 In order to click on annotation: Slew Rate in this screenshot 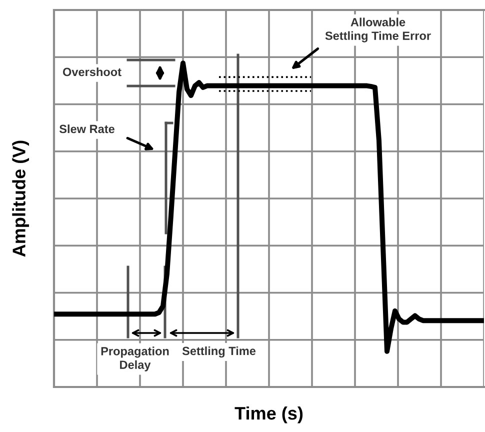, I will do `click(86, 129)`.